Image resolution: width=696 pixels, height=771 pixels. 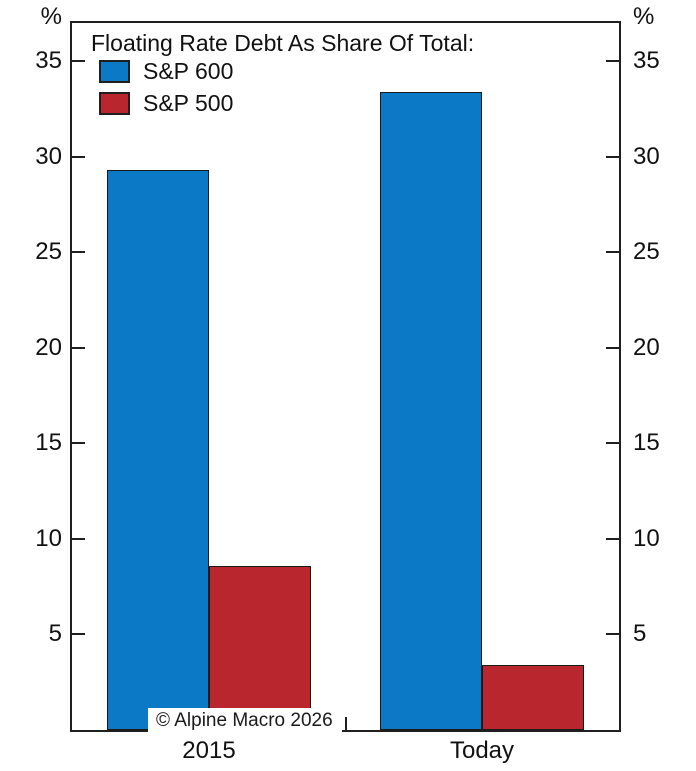 What do you see at coordinates (48, 252) in the screenshot?
I see `ytick-label-left-25: 25` at bounding box center [48, 252].